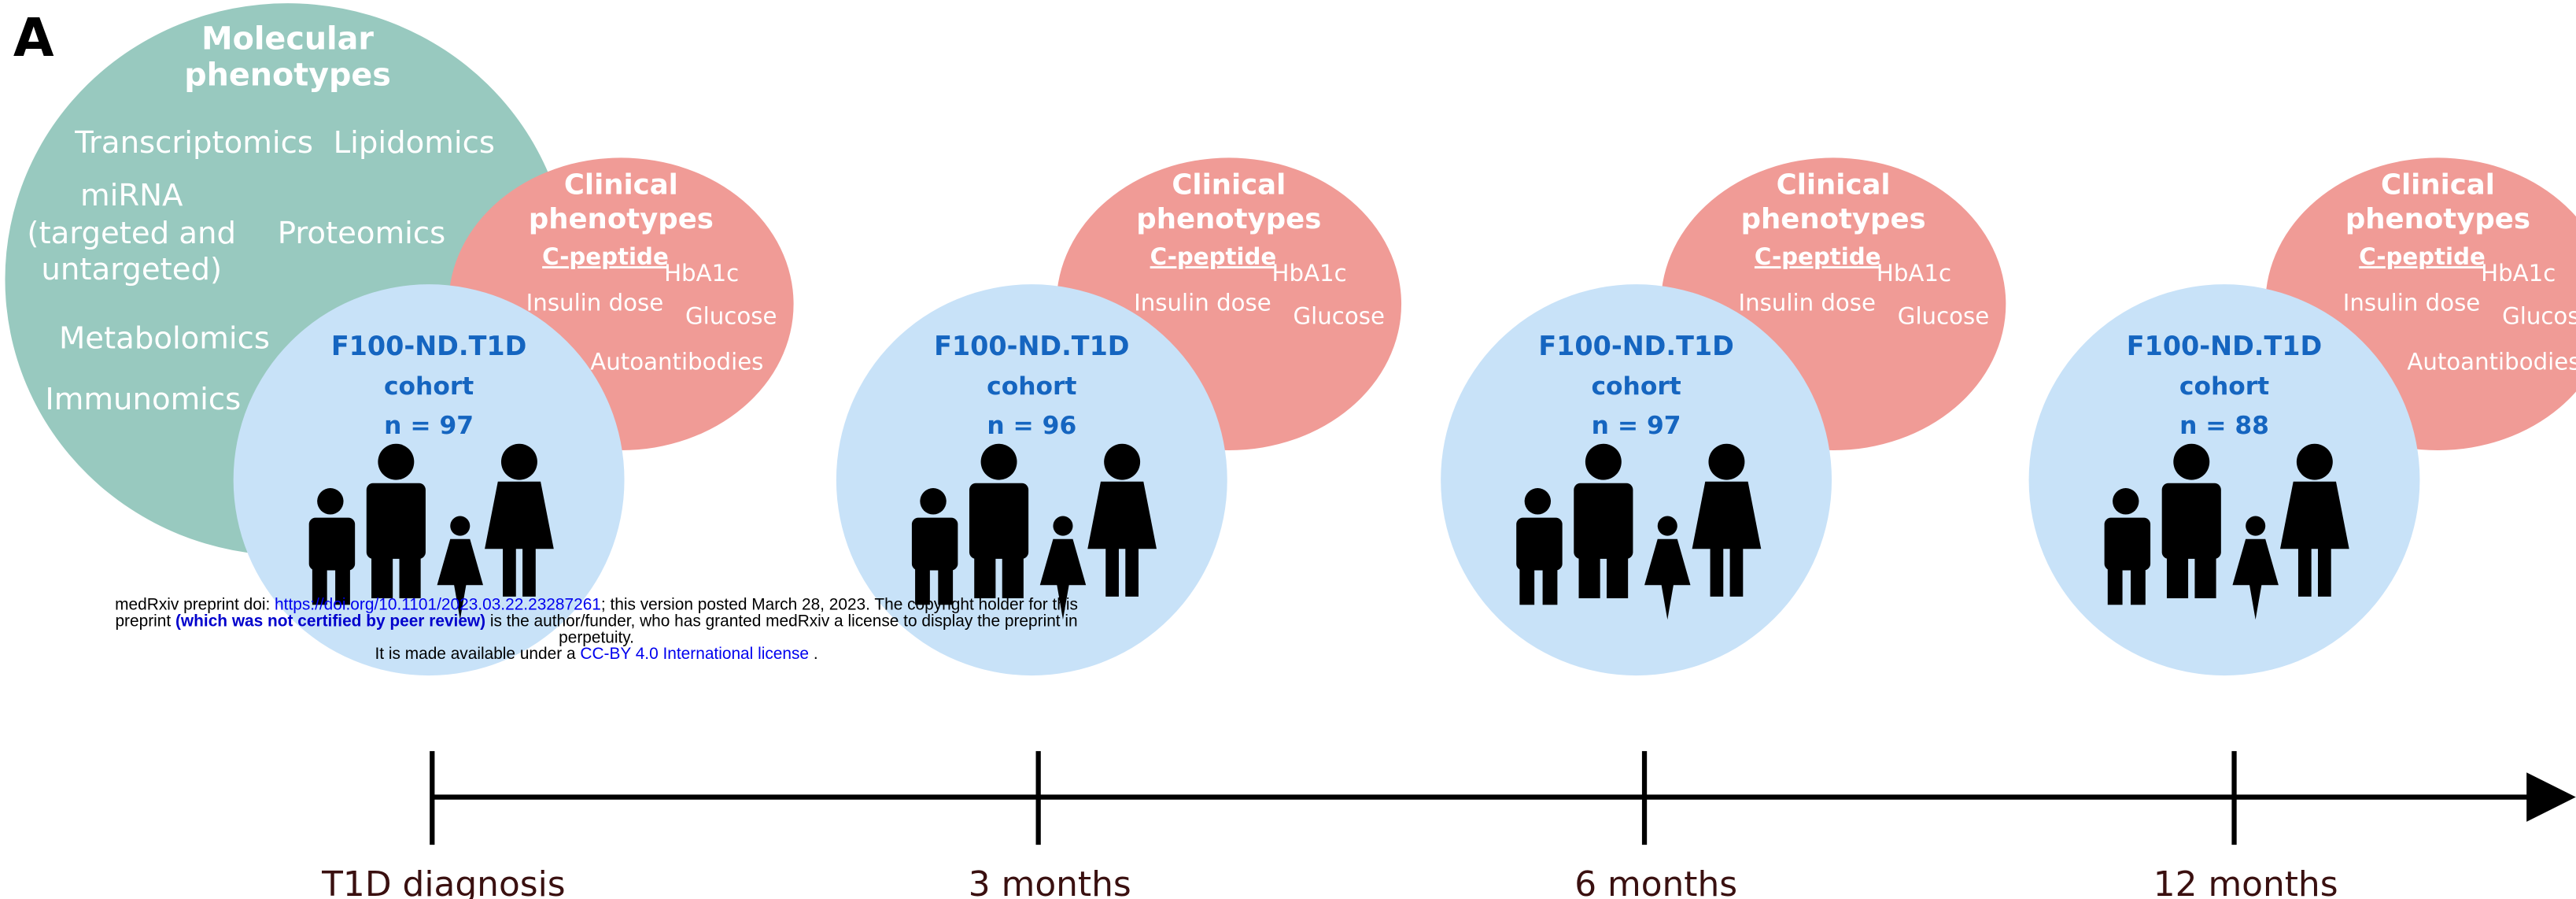 This screenshot has width=2576, height=899. What do you see at coordinates (477, 654) in the screenshot?
I see `watermark-part: It is made available under a` at bounding box center [477, 654].